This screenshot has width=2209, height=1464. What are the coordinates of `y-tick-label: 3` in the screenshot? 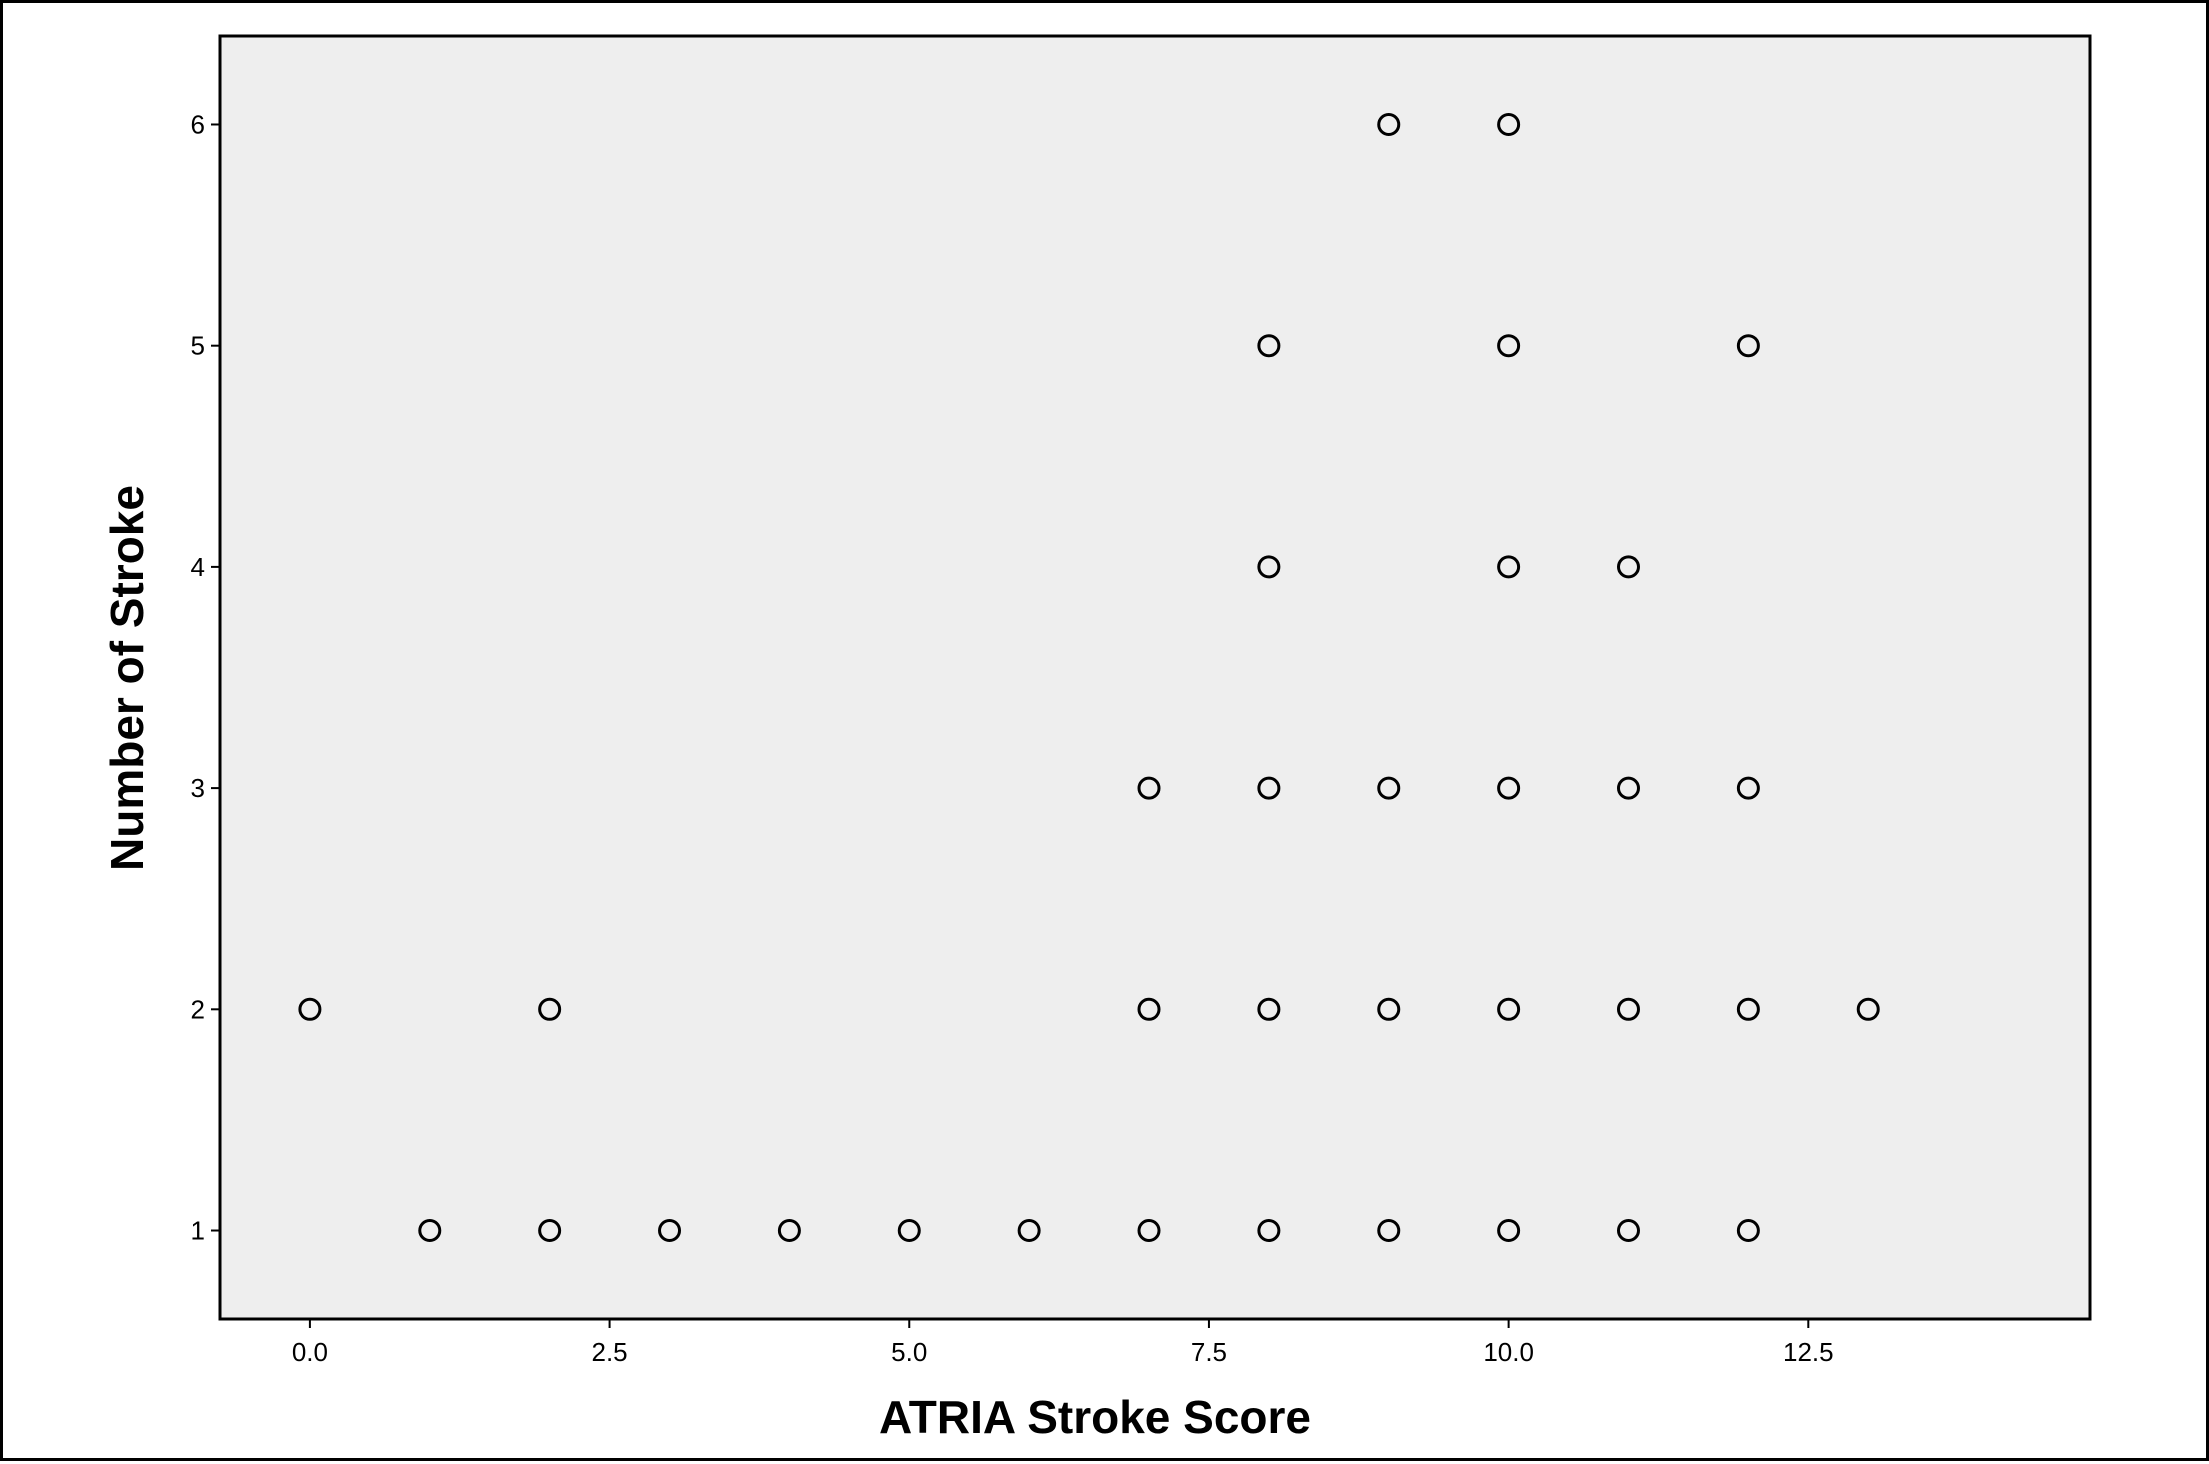 It's located at (198, 788).